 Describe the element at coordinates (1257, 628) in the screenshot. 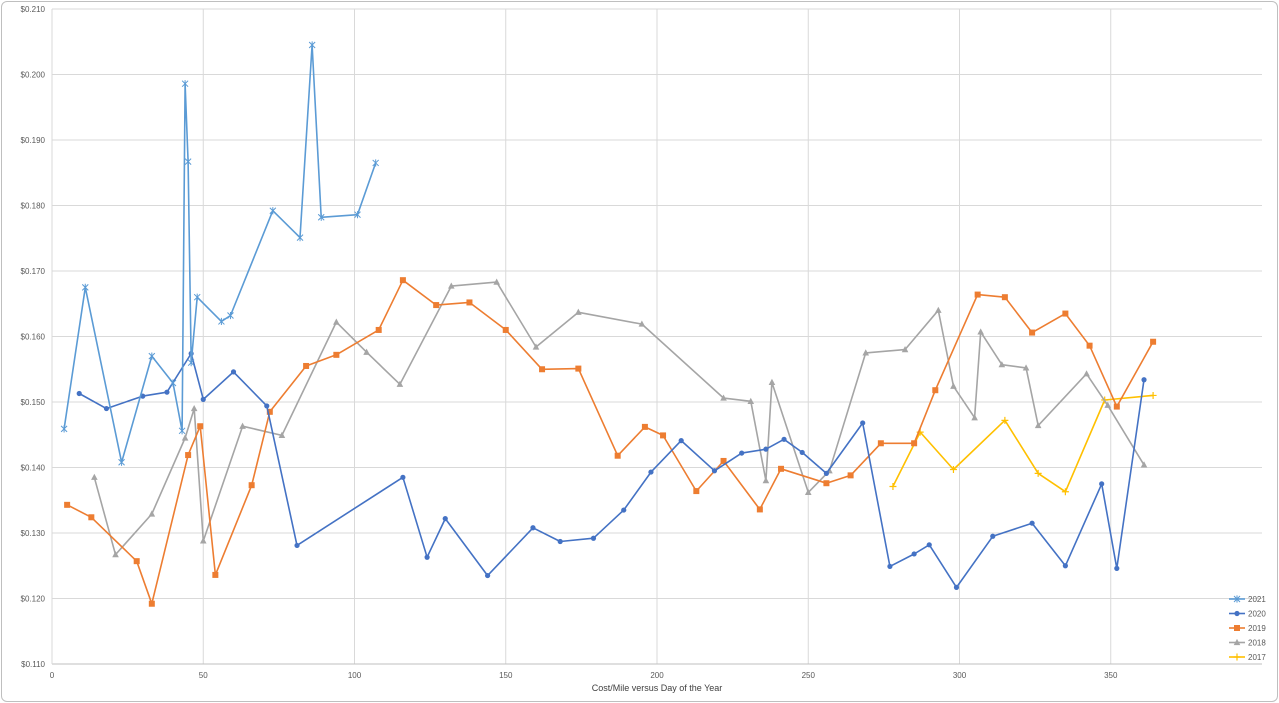

I see `legend-label: 2019` at that location.